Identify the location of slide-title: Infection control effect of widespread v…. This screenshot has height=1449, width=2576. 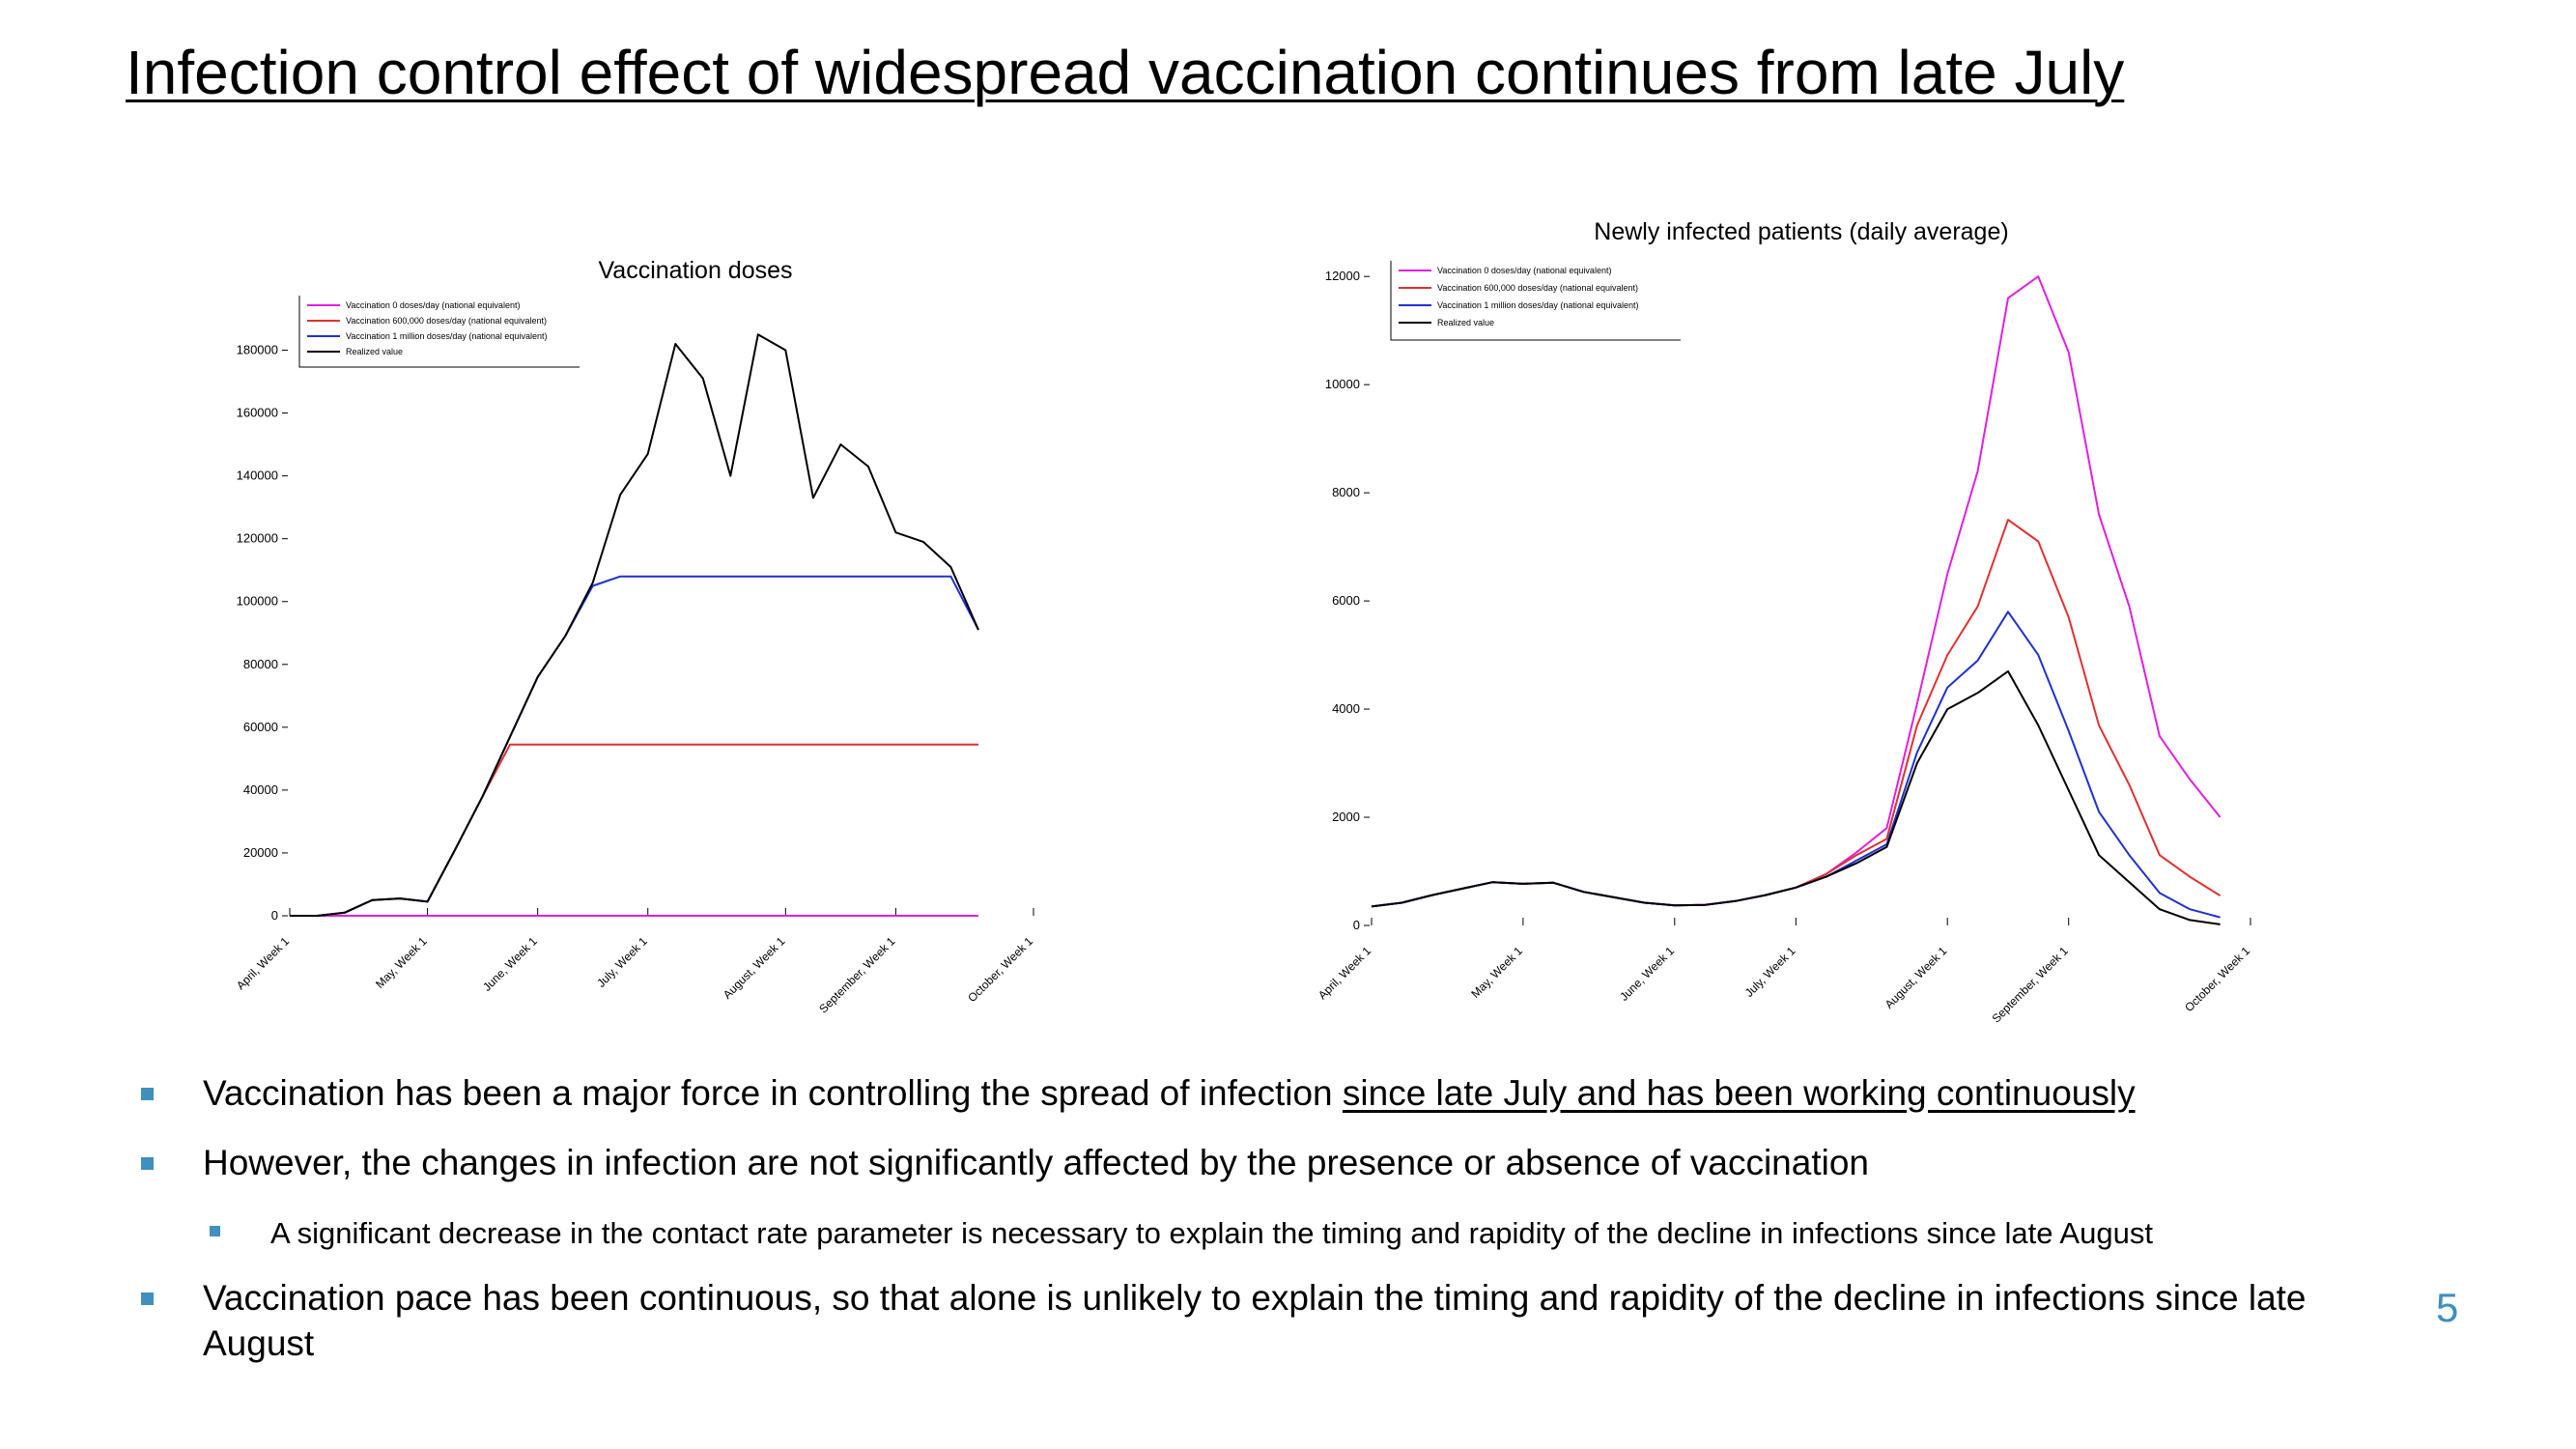
(1125, 72).